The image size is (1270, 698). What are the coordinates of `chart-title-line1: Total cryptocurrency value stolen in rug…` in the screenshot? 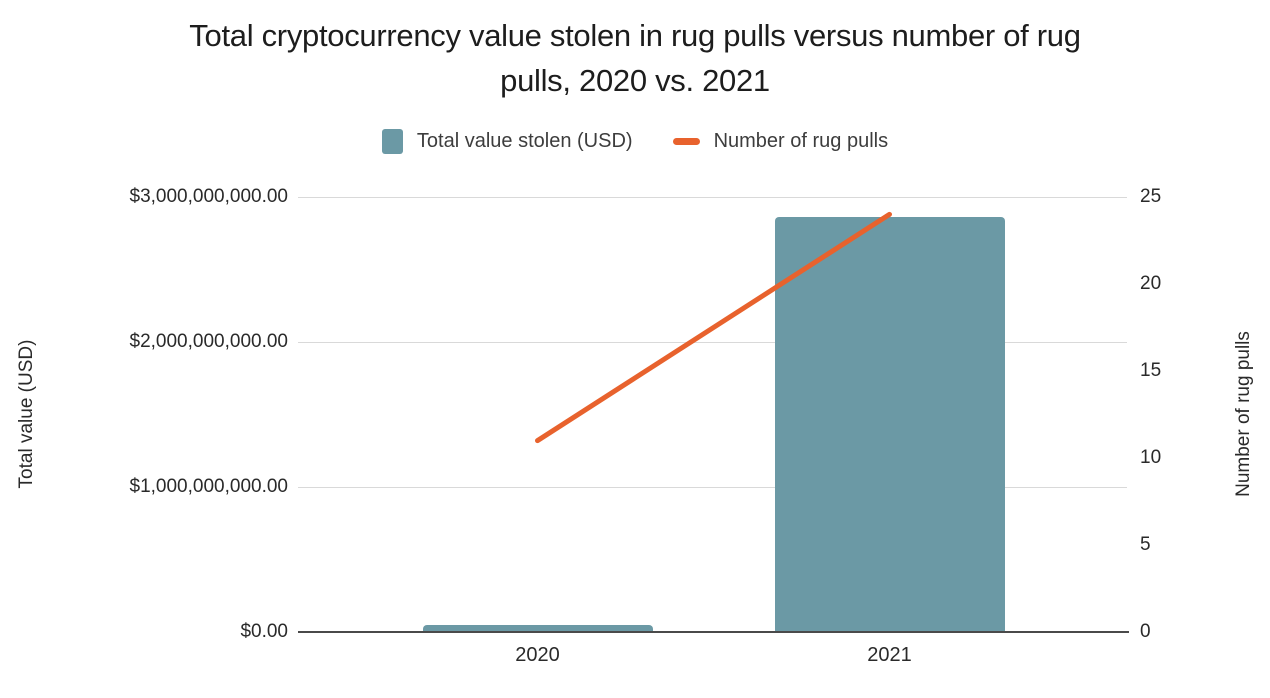 It's located at (635, 35).